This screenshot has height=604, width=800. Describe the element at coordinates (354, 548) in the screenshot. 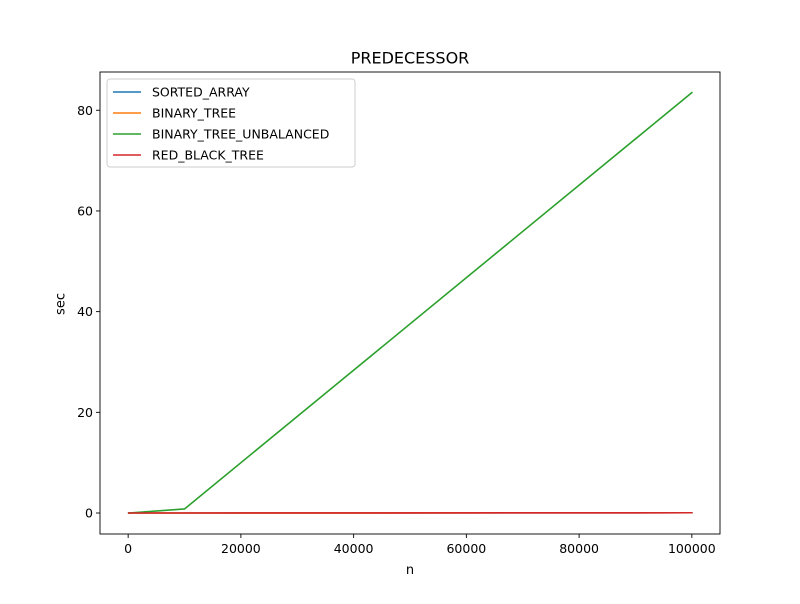

I see `x-tick-label: 40000` at that location.